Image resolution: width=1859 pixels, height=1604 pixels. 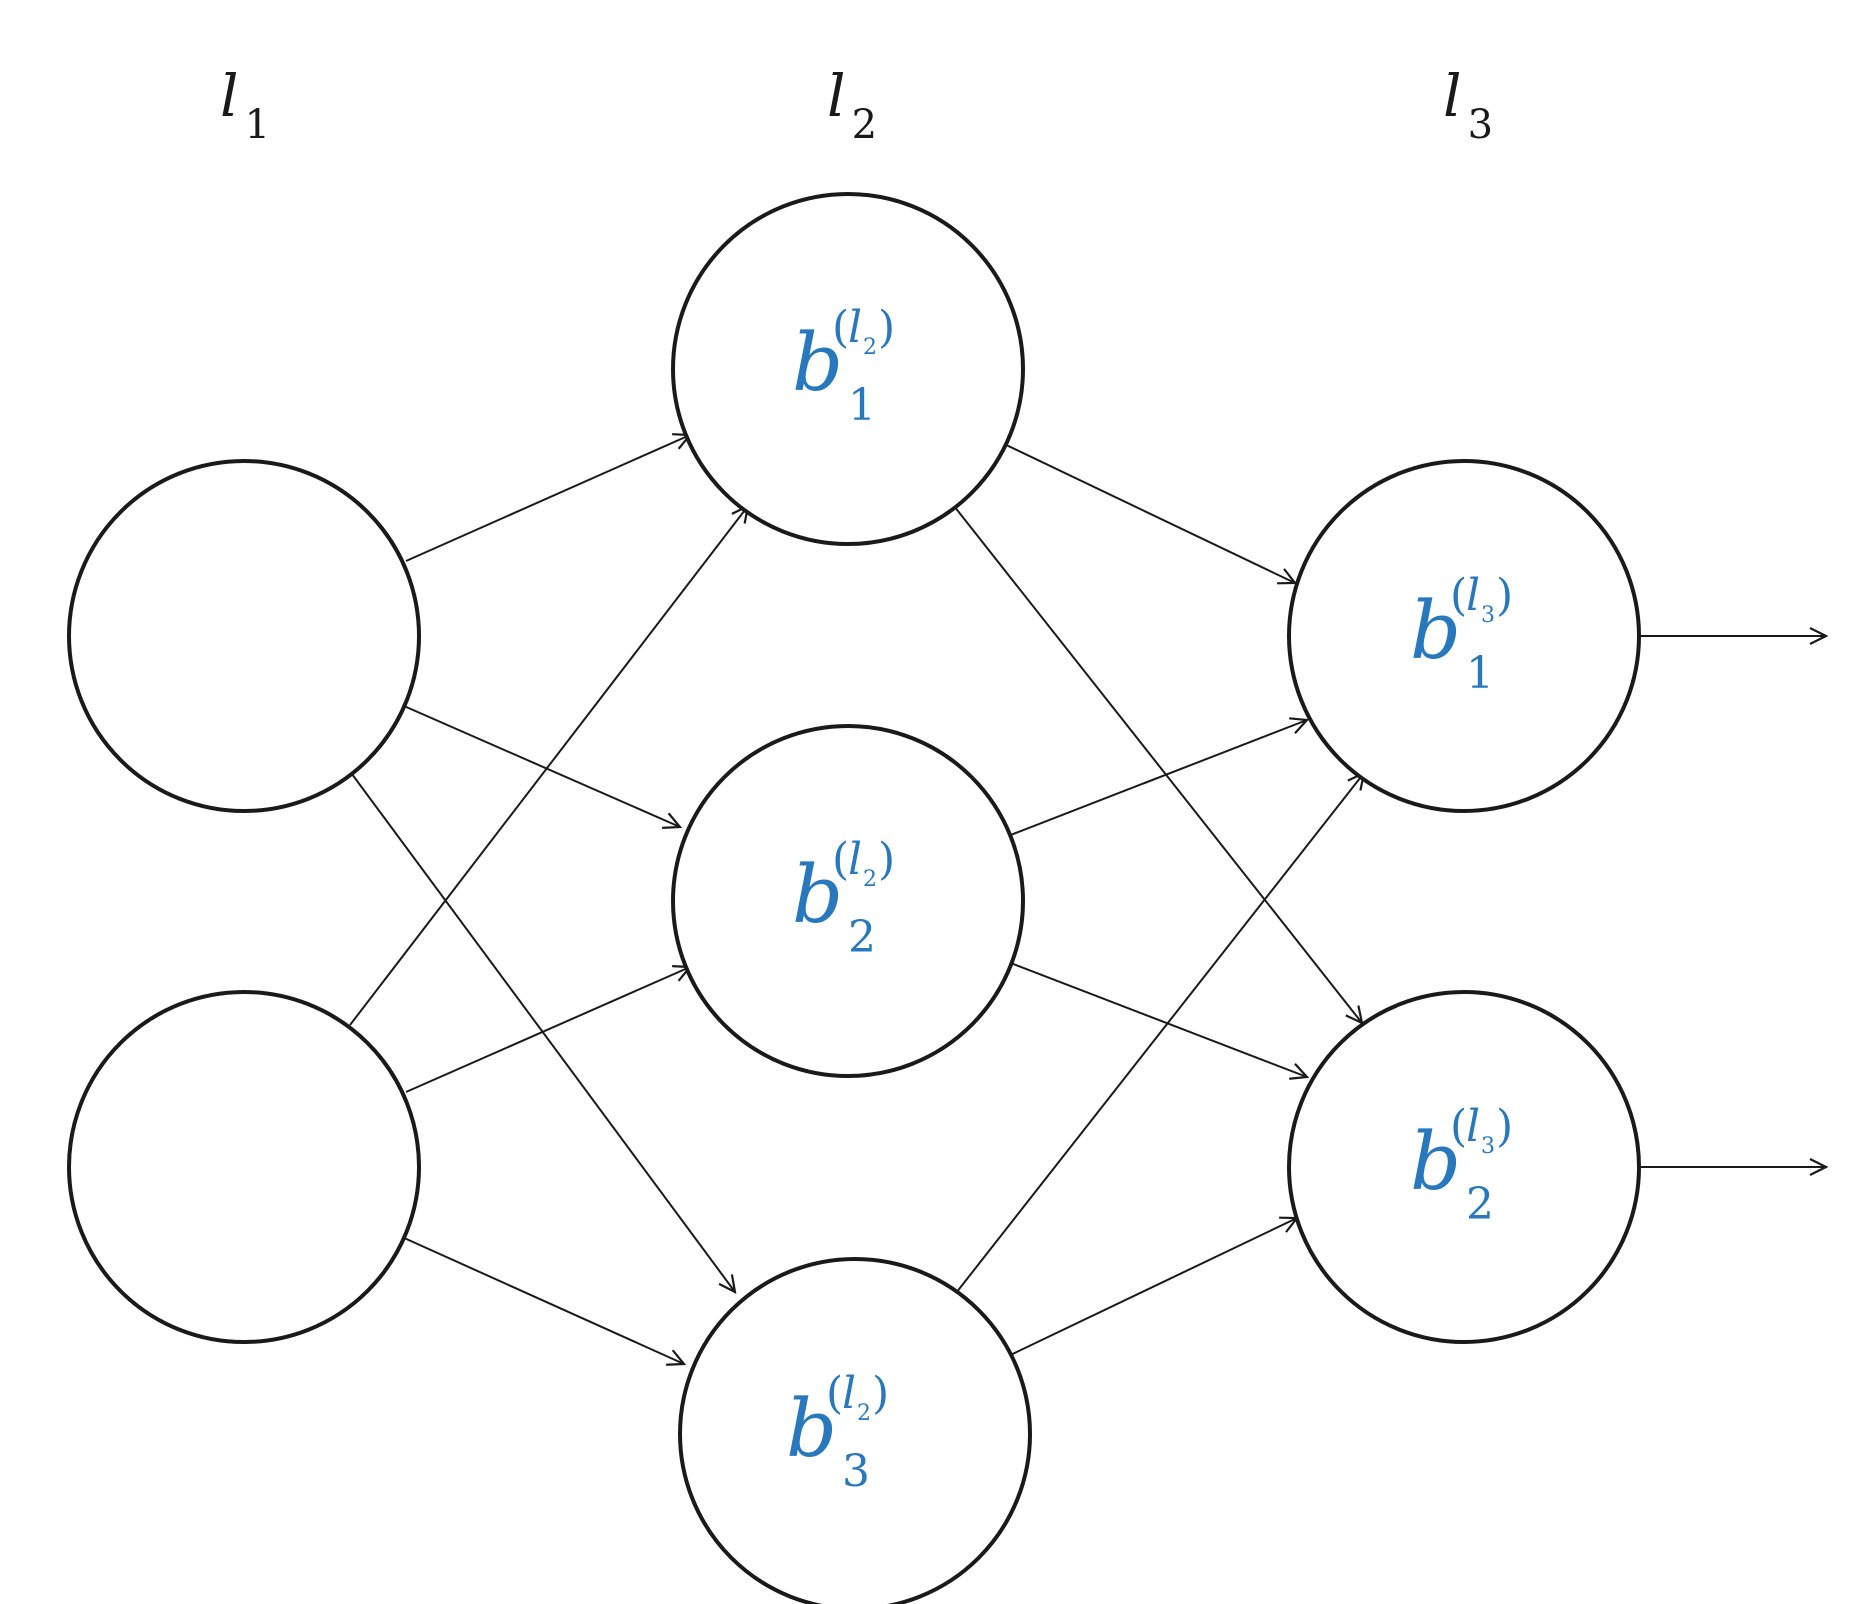 I want to click on bias-subscript: 3, so click(x=856, y=1471).